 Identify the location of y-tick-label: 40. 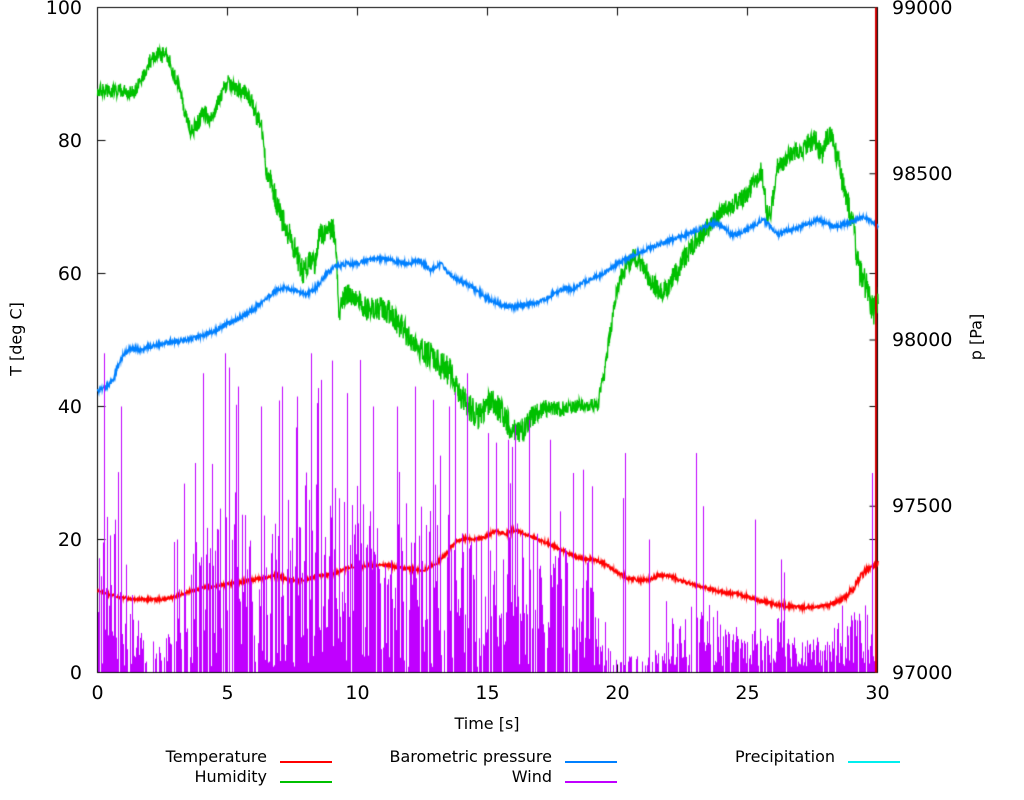
(69, 406).